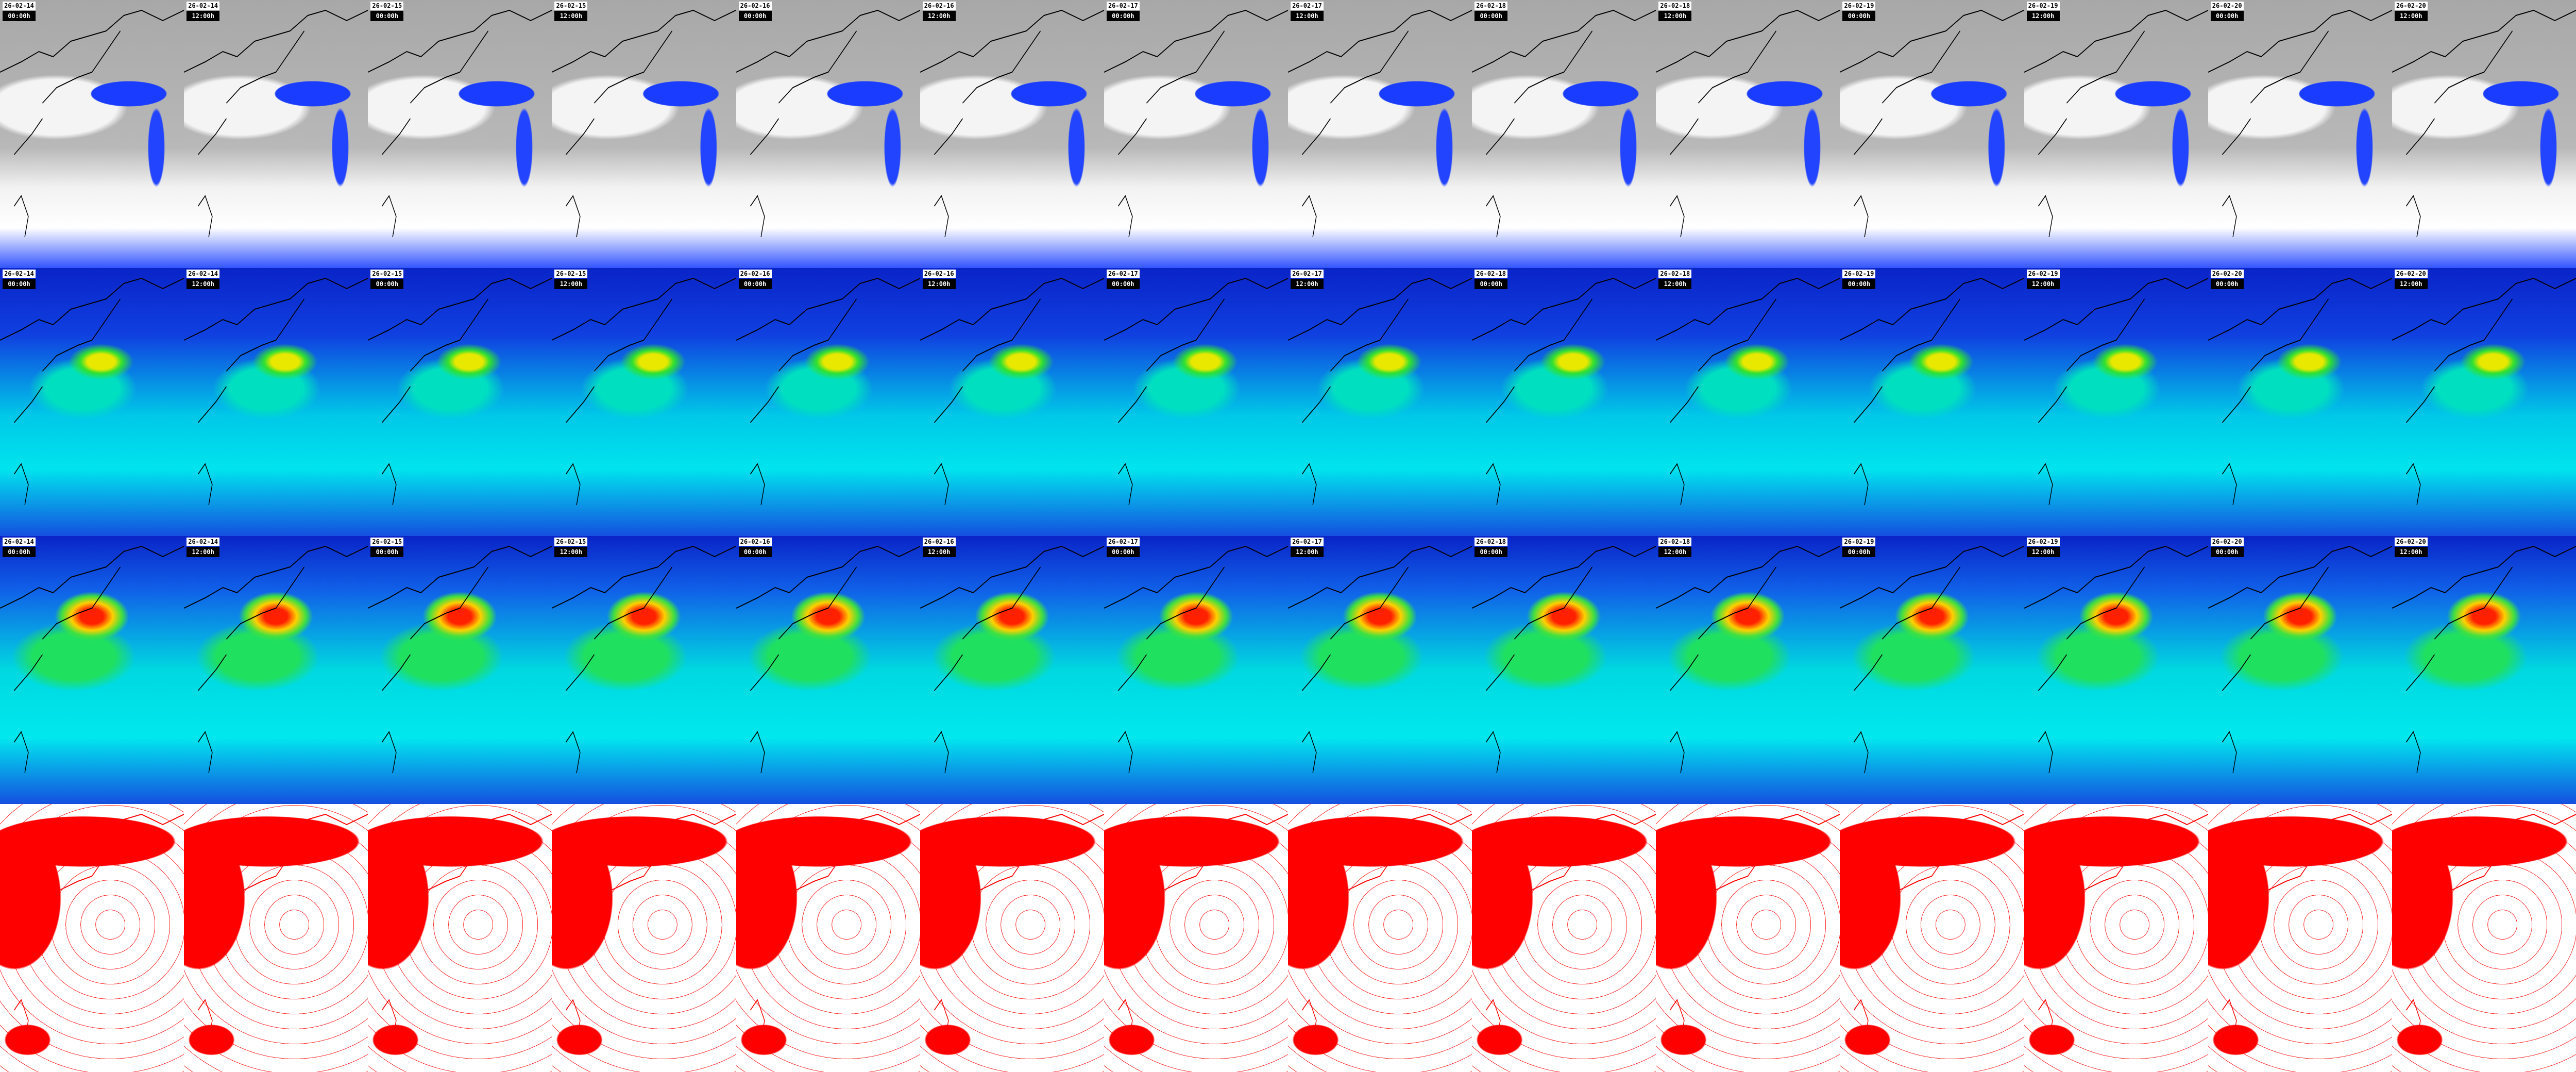 The width and height of the screenshot is (2576, 1072). What do you see at coordinates (2043, 279) in the screenshot?
I see `timestamp-label: 26-02-19 12:00h` at bounding box center [2043, 279].